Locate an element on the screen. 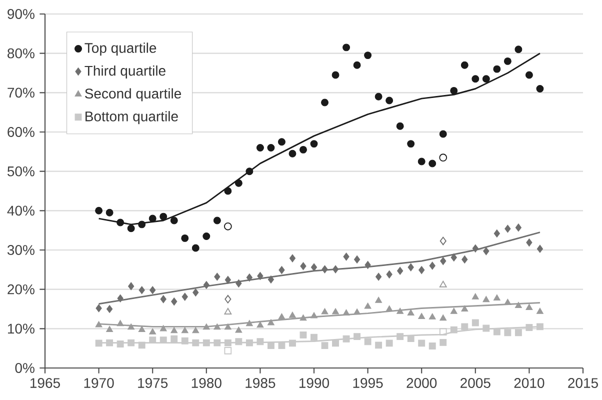 The image size is (602, 400). legend-label: Third quartile is located at coordinates (125, 71).